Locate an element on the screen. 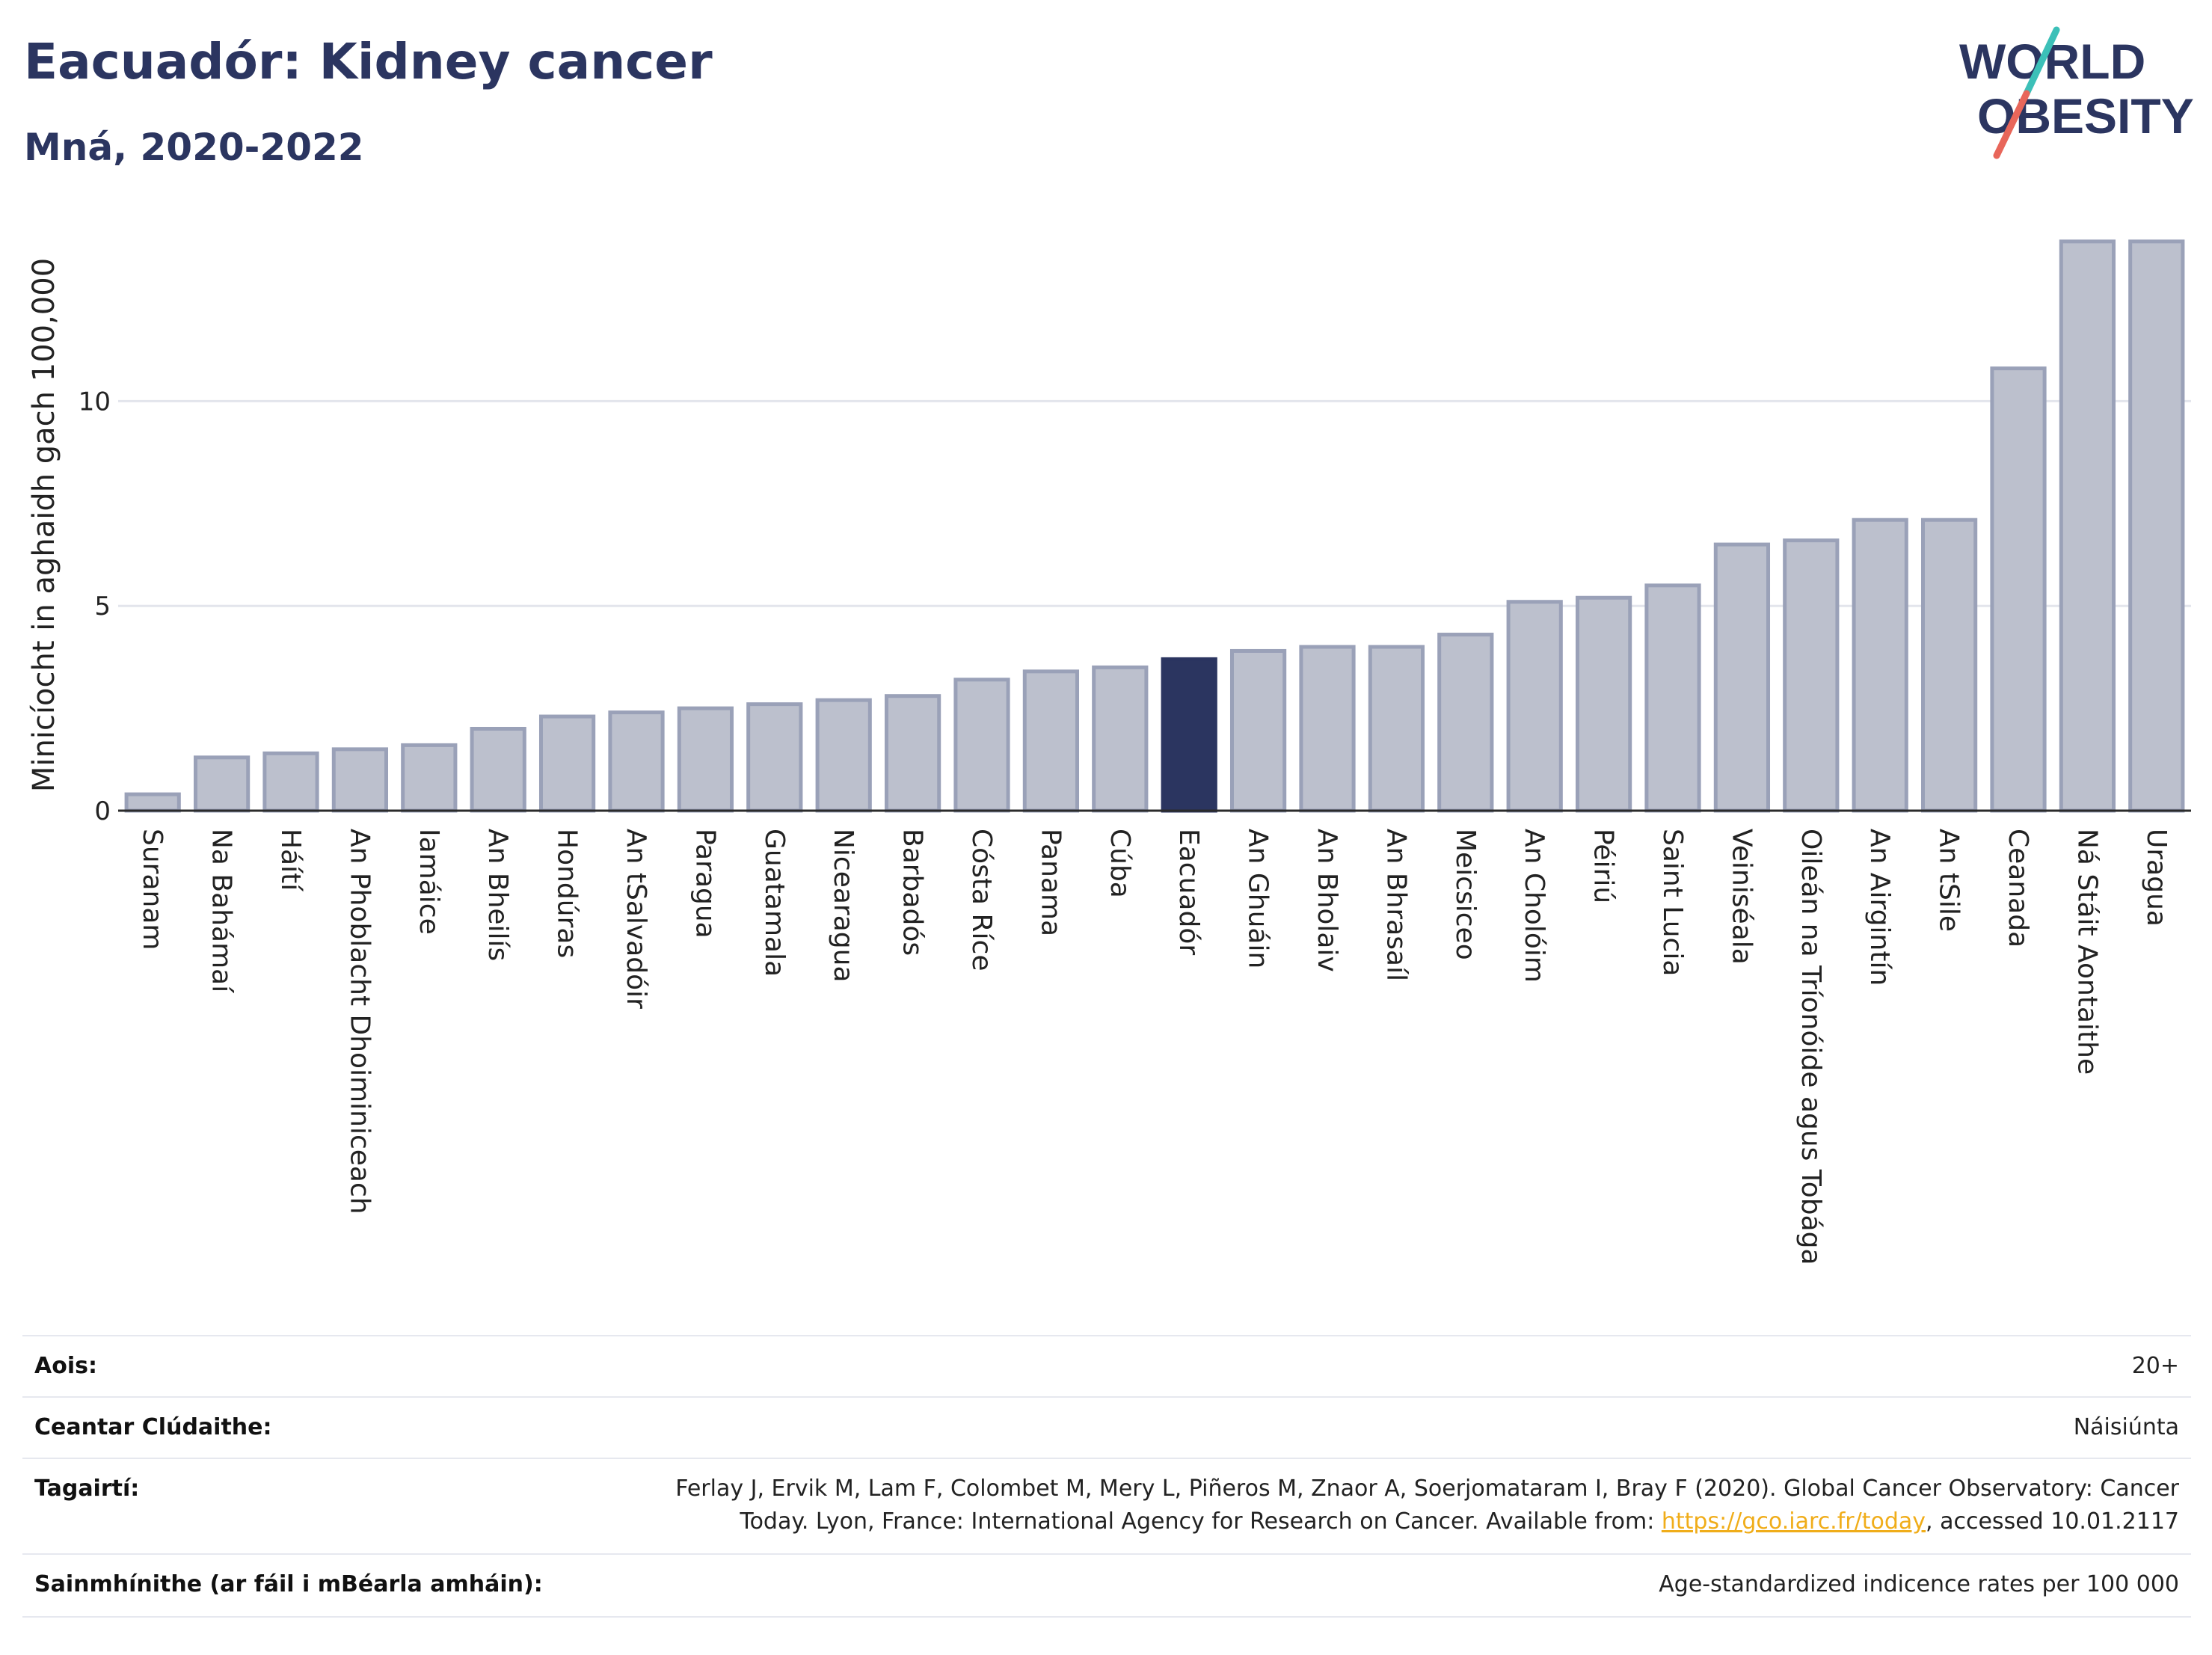 The width and height of the screenshot is (2212, 1655). x-tick-label: Péiriú is located at coordinates (1603, 866).